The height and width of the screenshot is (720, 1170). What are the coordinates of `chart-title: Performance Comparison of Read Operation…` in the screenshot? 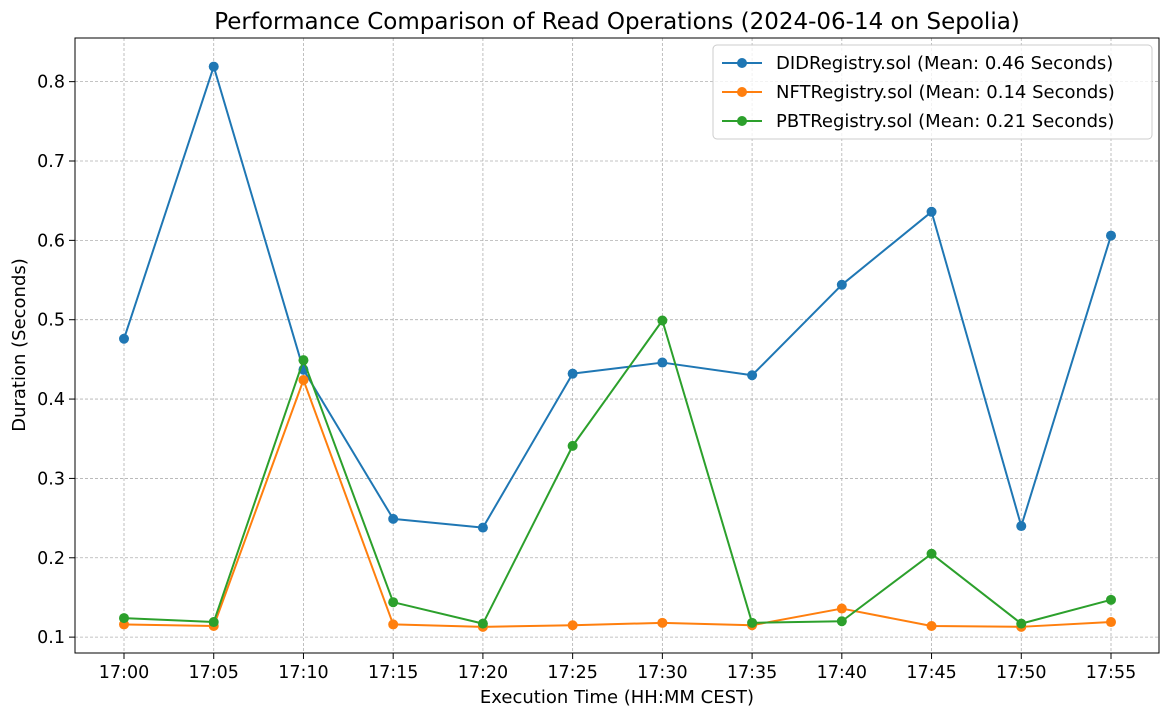 It's located at (617, 22).